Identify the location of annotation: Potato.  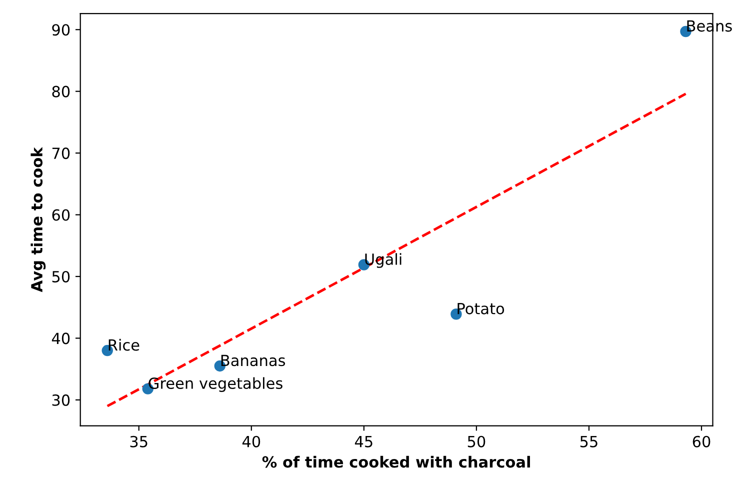
(481, 308).